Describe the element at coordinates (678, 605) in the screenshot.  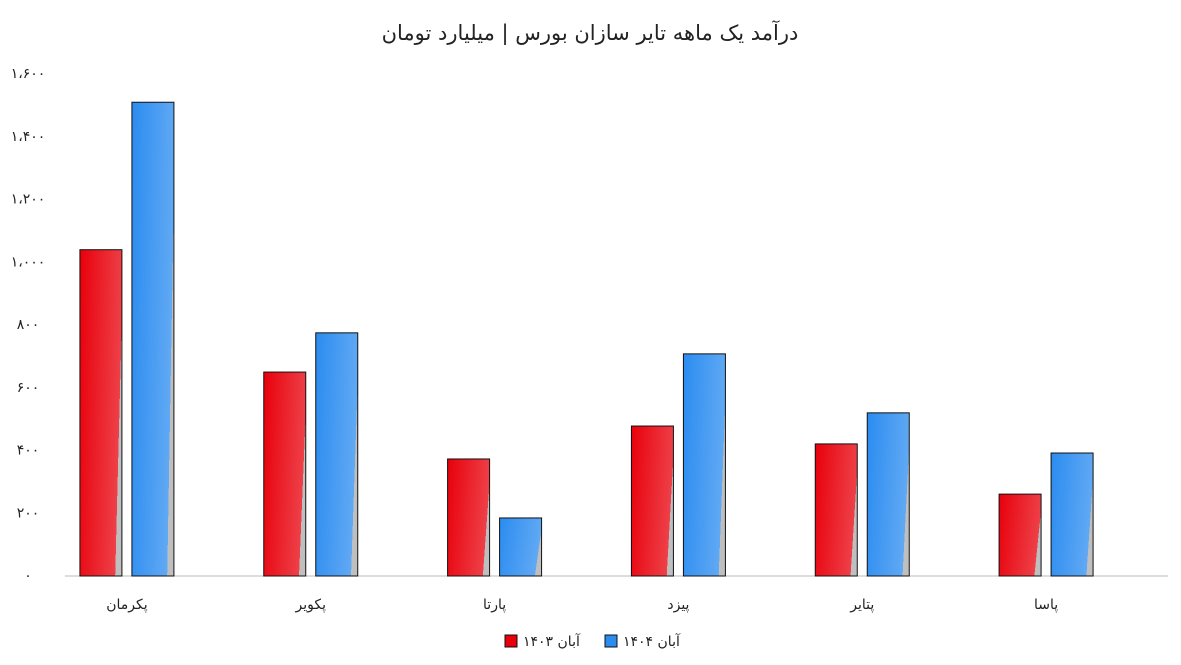
I see `x-tick-label: پیزد` at that location.